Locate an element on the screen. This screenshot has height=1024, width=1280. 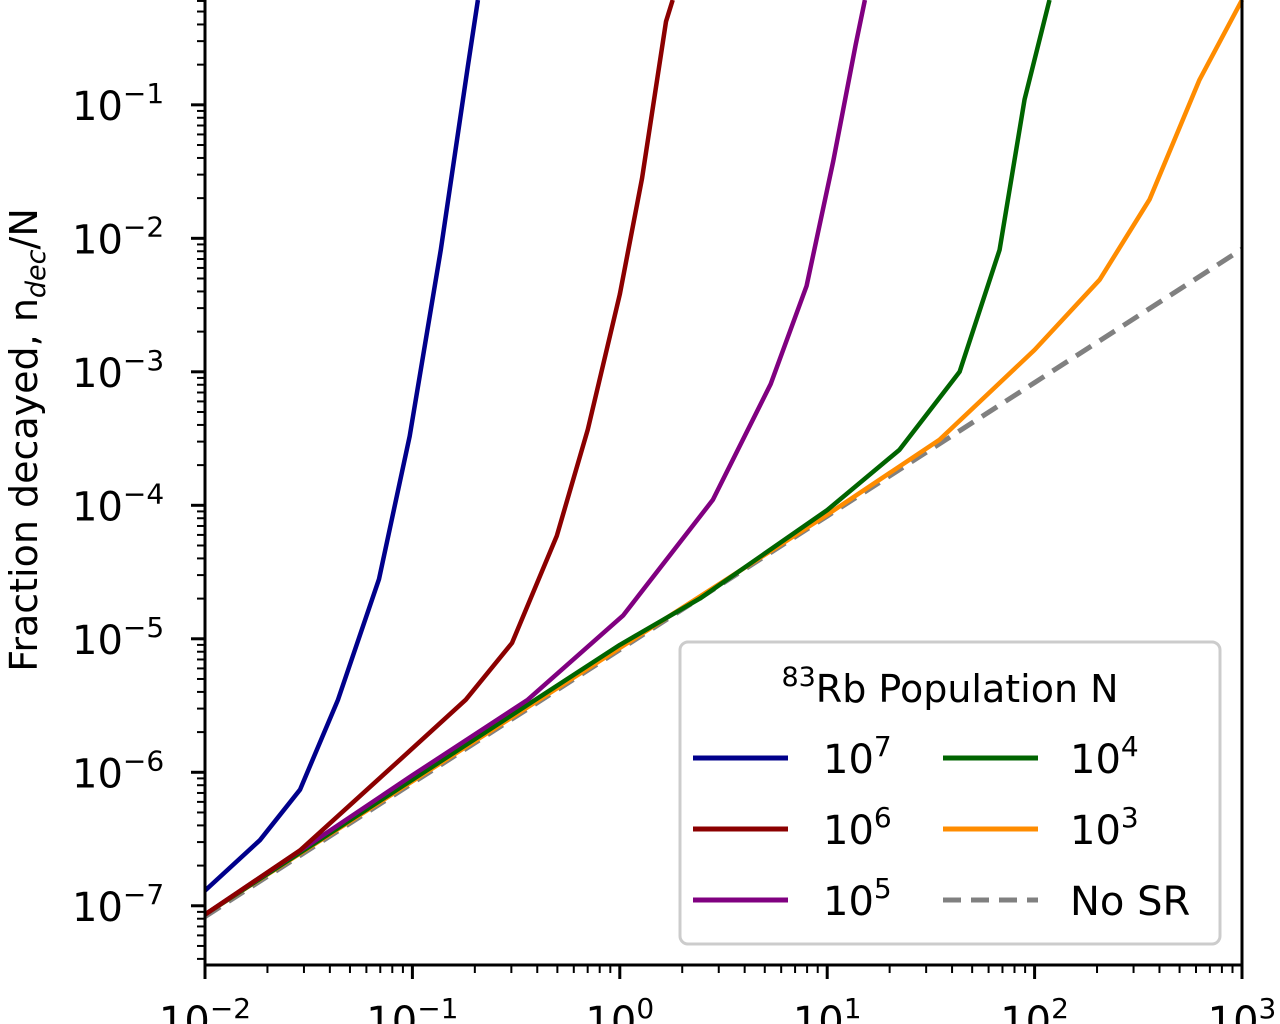
y-tick-label: 10⁻⁷ is located at coordinates (118, 904).